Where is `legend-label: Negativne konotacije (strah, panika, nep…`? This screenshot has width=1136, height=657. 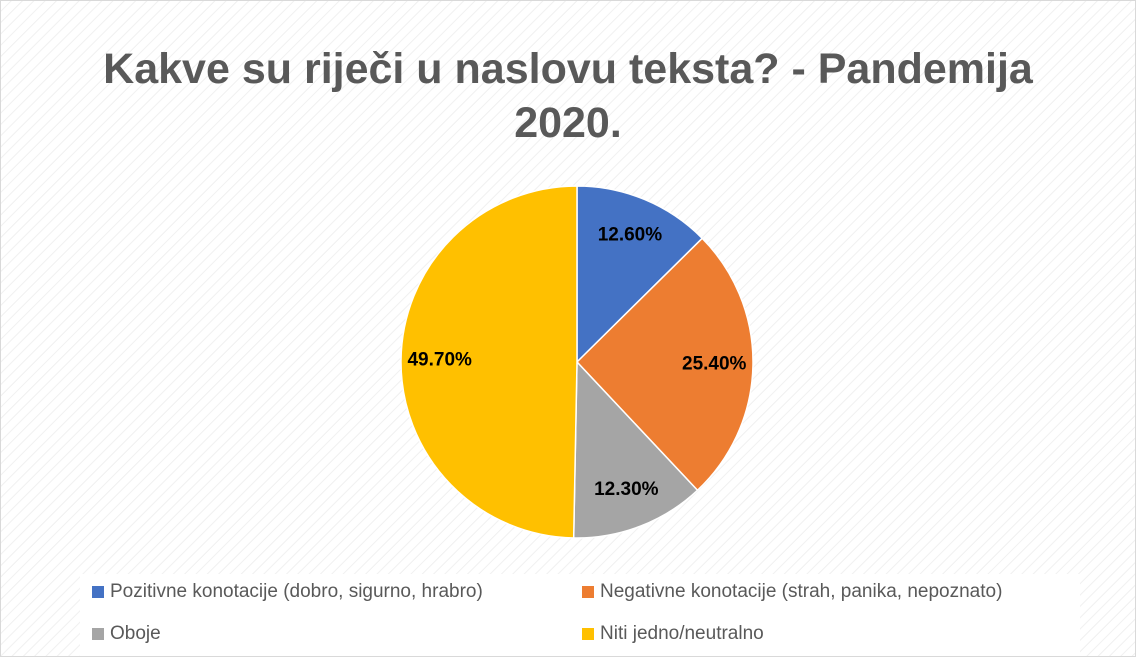 legend-label: Negativne konotacije (strah, panika, nep… is located at coordinates (801, 591).